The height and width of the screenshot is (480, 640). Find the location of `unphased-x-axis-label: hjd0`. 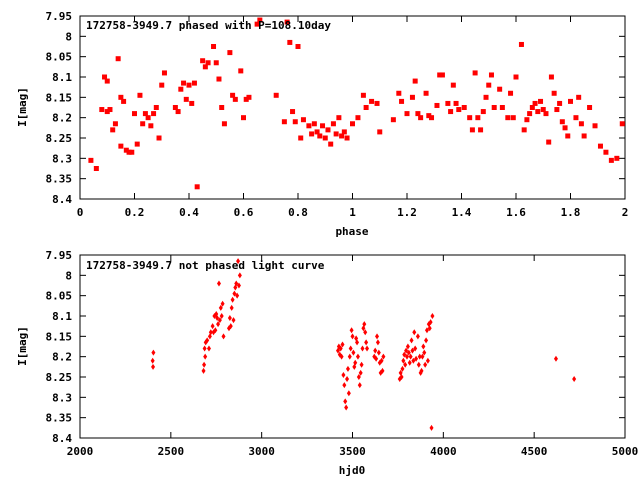

unphased-x-axis-label: hjd0 is located at coordinates (352, 470).